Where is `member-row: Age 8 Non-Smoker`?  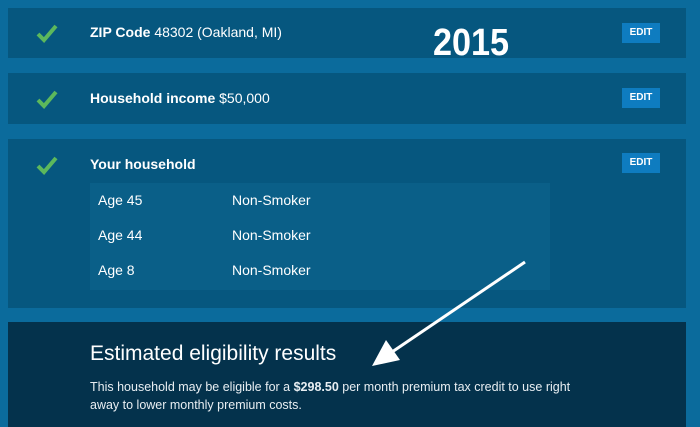
member-row: Age 8 Non-Smoker is located at coordinates (320, 270).